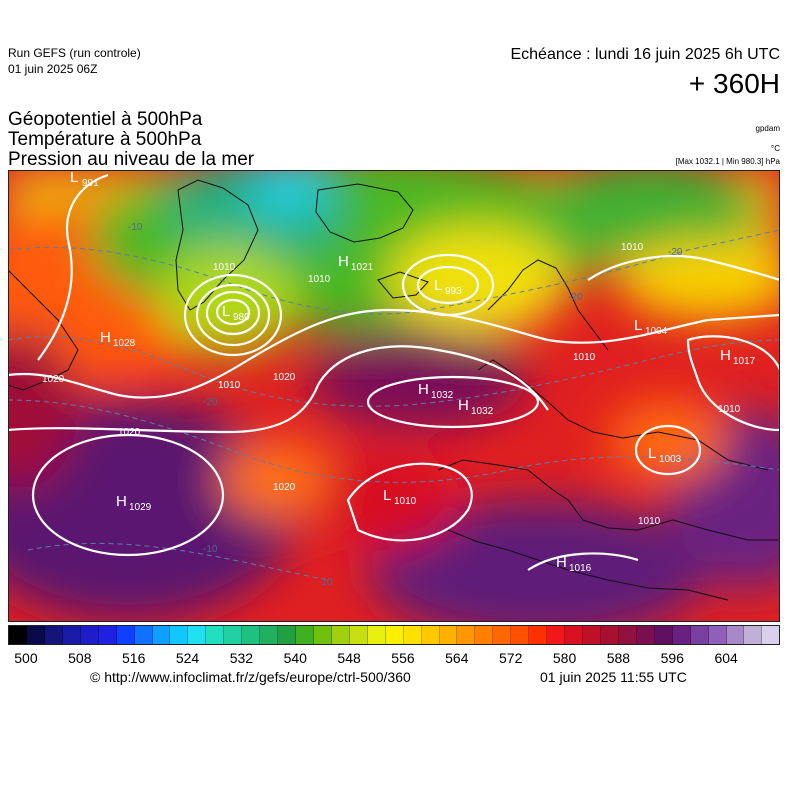  I want to click on svg-text: 980, so click(241, 317).